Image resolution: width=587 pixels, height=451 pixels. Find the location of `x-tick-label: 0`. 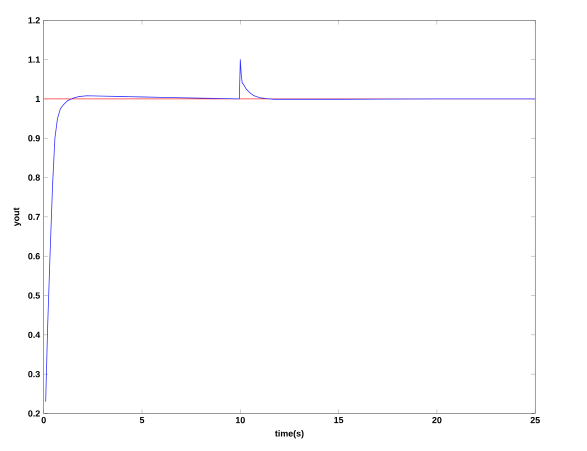

x-tick-label: 0 is located at coordinates (44, 420).